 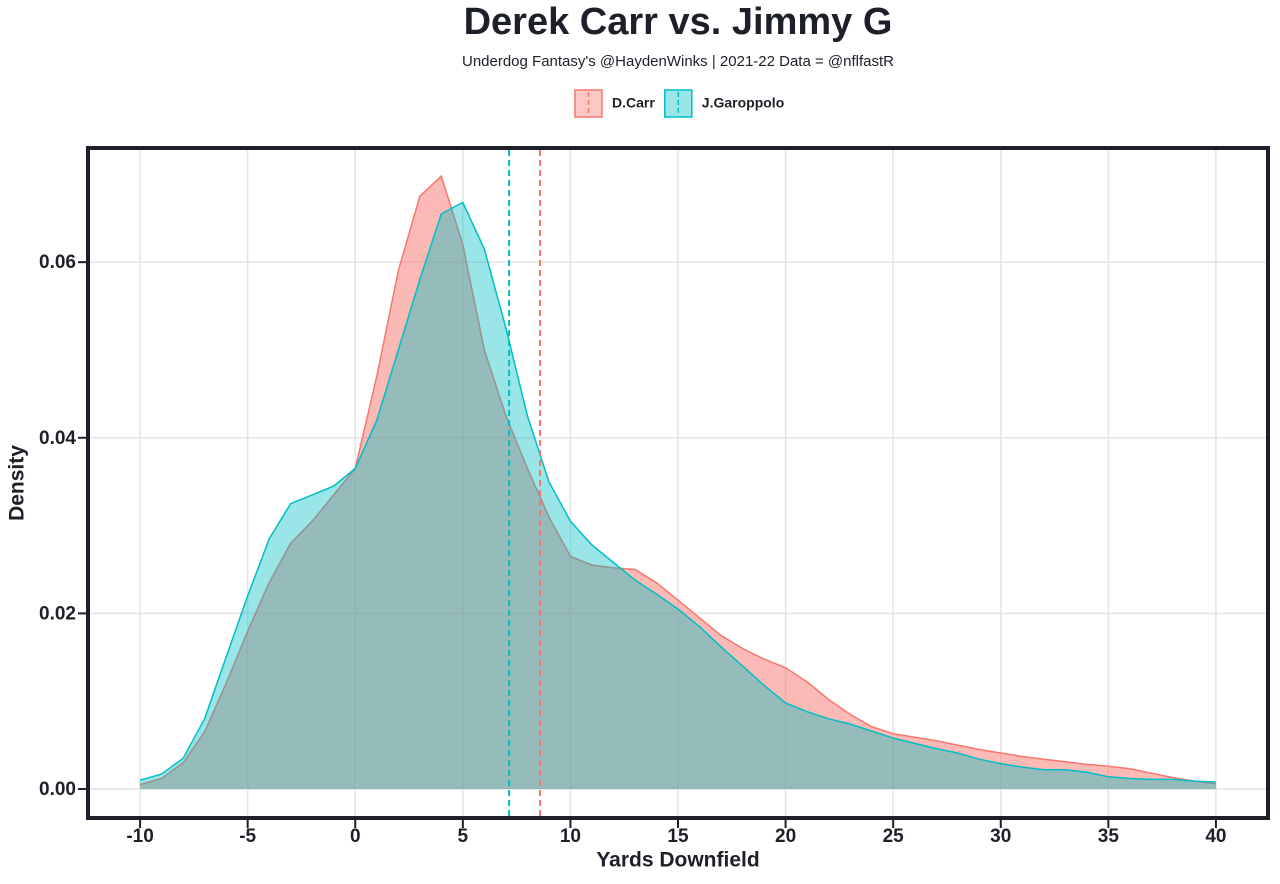 What do you see at coordinates (677, 860) in the screenshot?
I see `x-axis-title: Yards Downfield` at bounding box center [677, 860].